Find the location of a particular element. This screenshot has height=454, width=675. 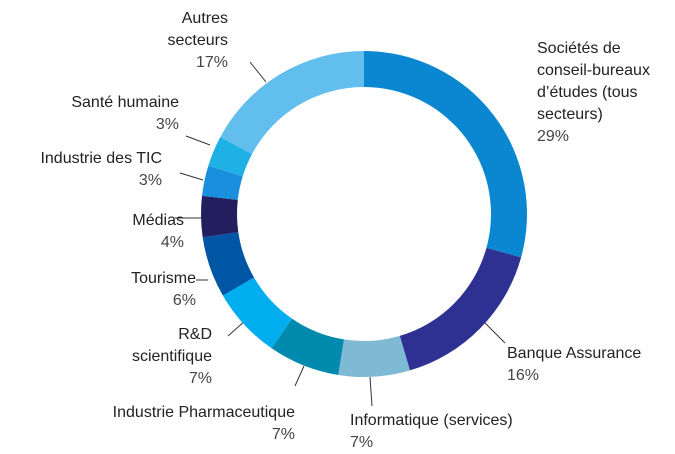

segment-label: Tourisme 6% is located at coordinates (136, 290).